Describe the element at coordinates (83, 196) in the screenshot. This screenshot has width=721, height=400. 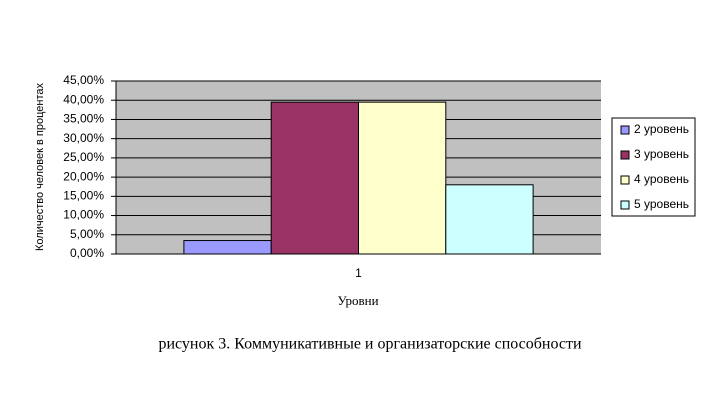
I see `y-tick-label: 15,00%` at that location.